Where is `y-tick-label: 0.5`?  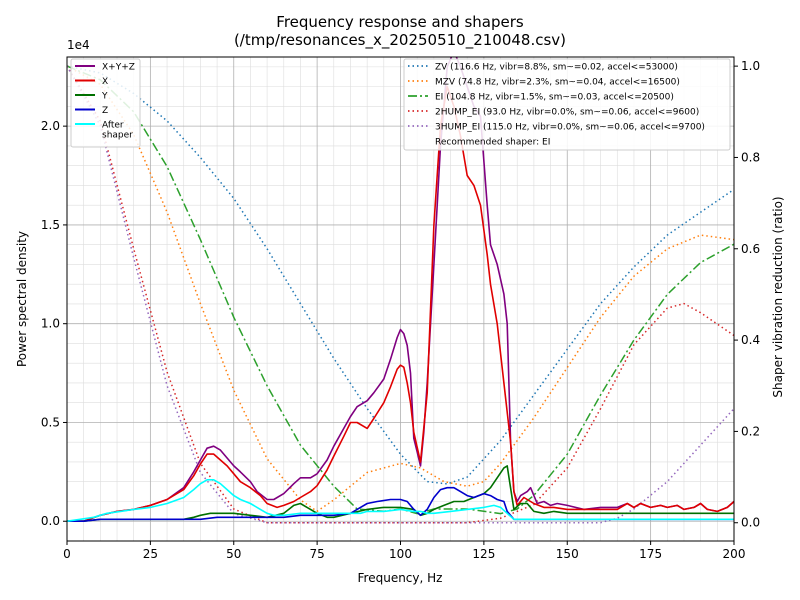 y-tick-label: 0.5 is located at coordinates (50, 422).